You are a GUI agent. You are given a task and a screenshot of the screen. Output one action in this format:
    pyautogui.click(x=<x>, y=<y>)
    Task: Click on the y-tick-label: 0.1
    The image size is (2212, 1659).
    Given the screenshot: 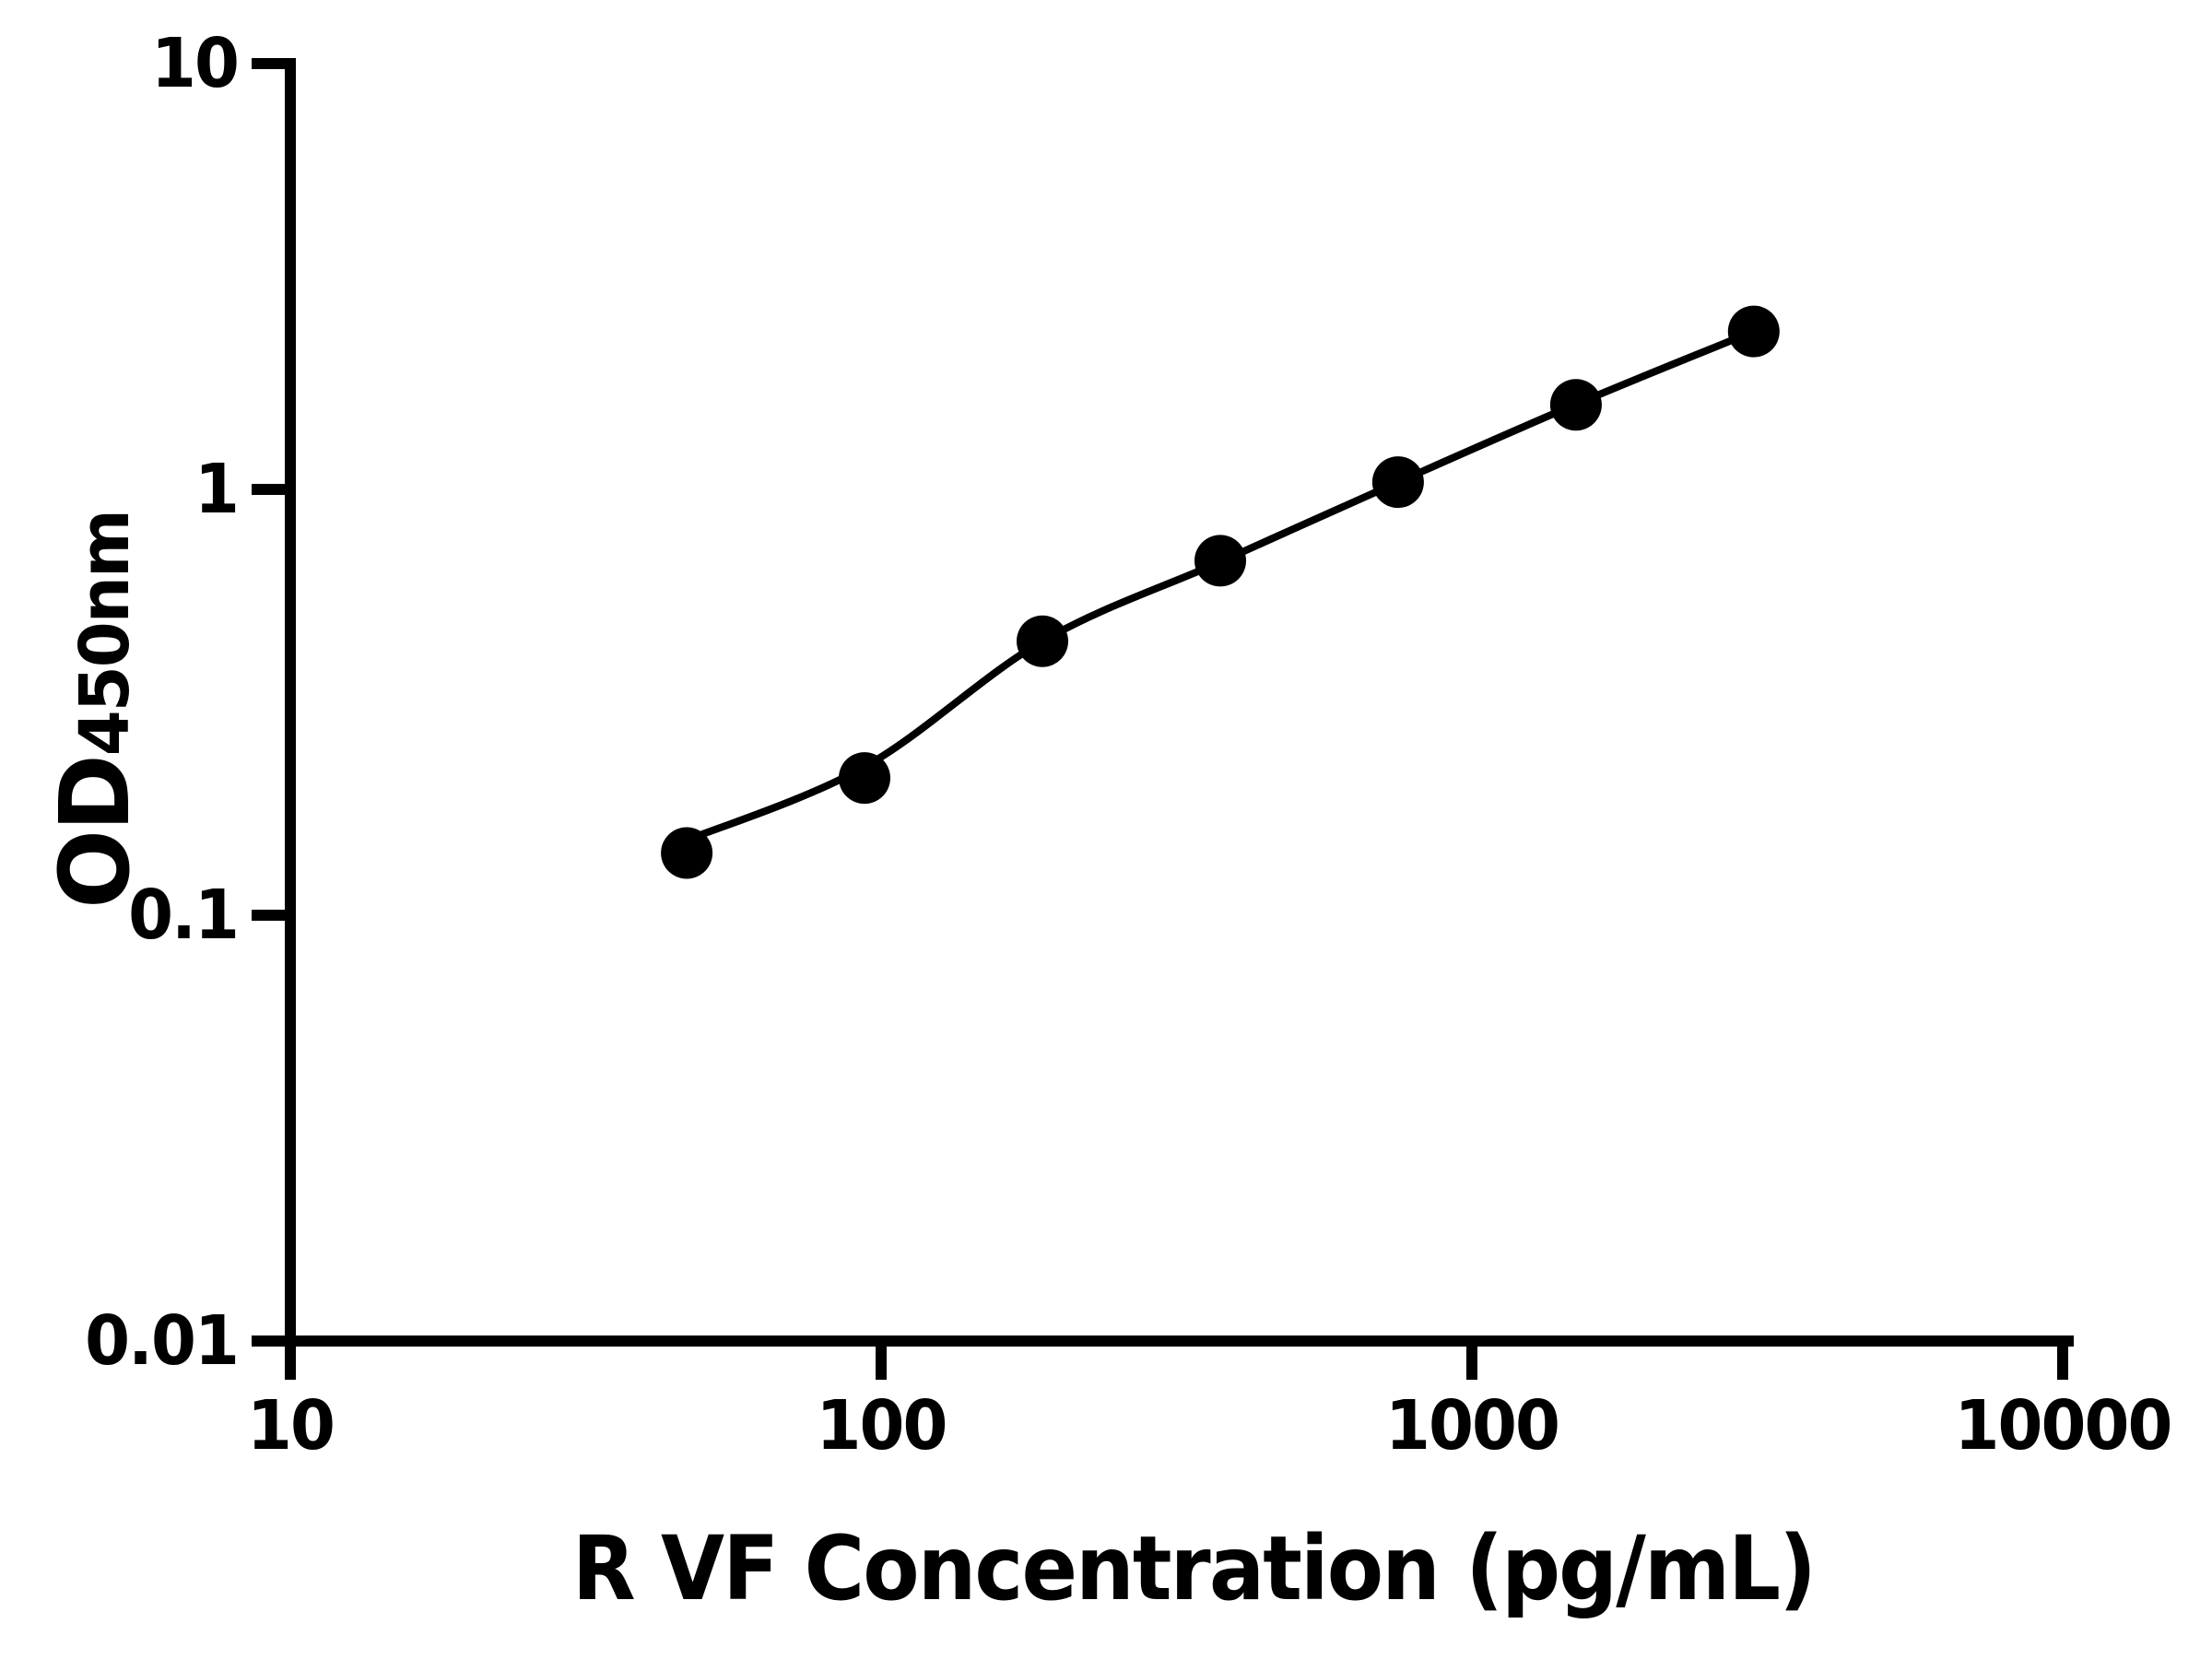 What is the action you would take?
    pyautogui.click(x=184, y=915)
    